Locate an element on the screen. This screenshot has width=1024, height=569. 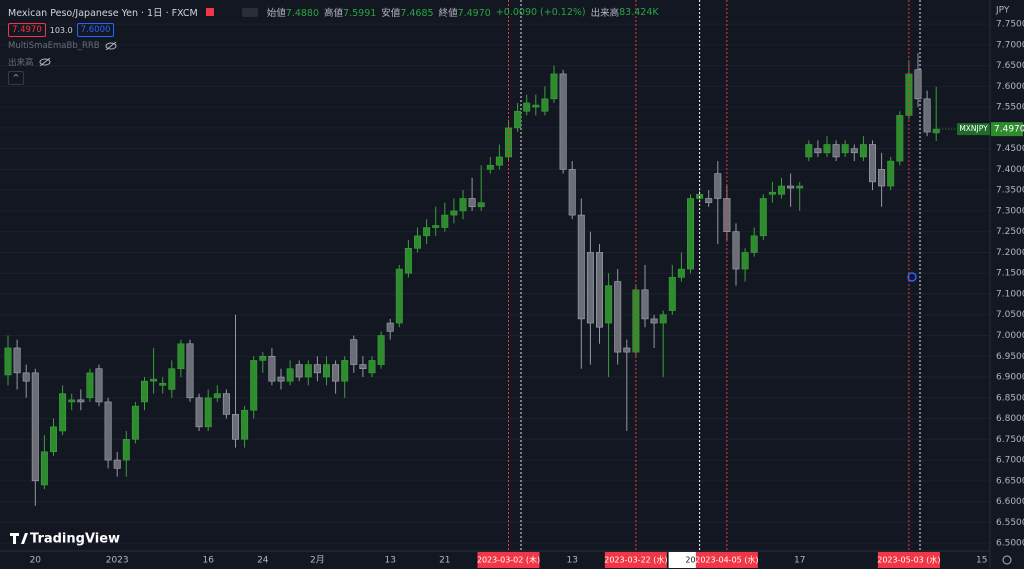
x-tick-label: 24 is located at coordinates (263, 561).